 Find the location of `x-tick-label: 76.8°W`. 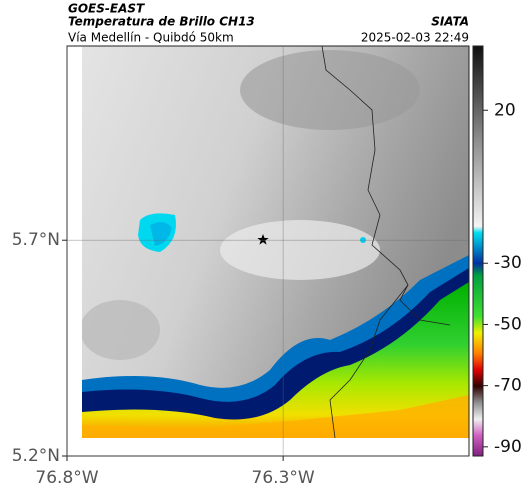

x-tick-label: 76.8°W is located at coordinates (66, 478).